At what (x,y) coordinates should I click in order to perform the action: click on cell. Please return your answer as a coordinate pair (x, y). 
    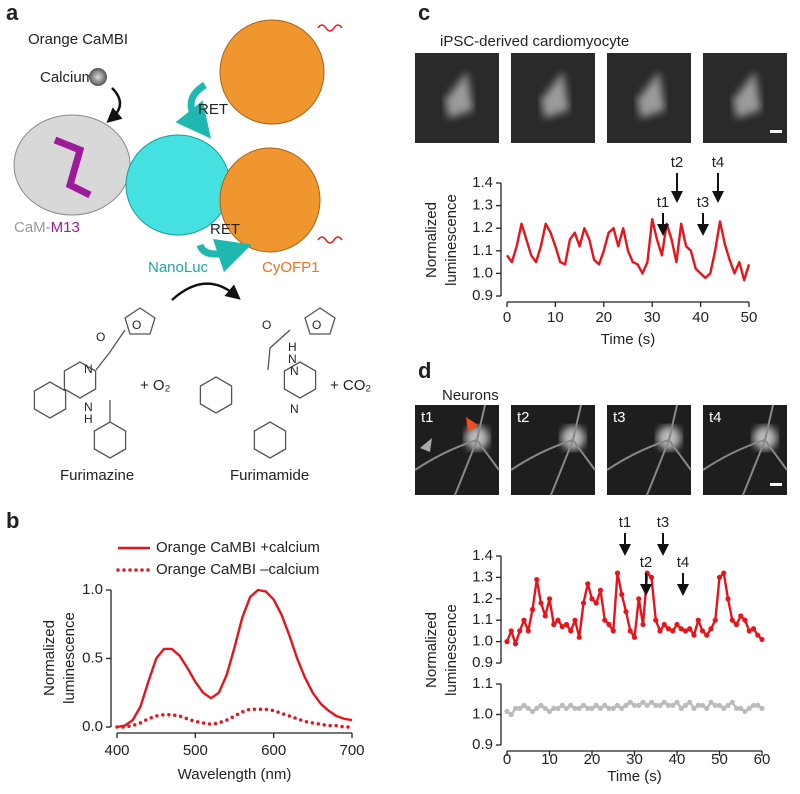
    Looking at the image, I should click on (459, 95).